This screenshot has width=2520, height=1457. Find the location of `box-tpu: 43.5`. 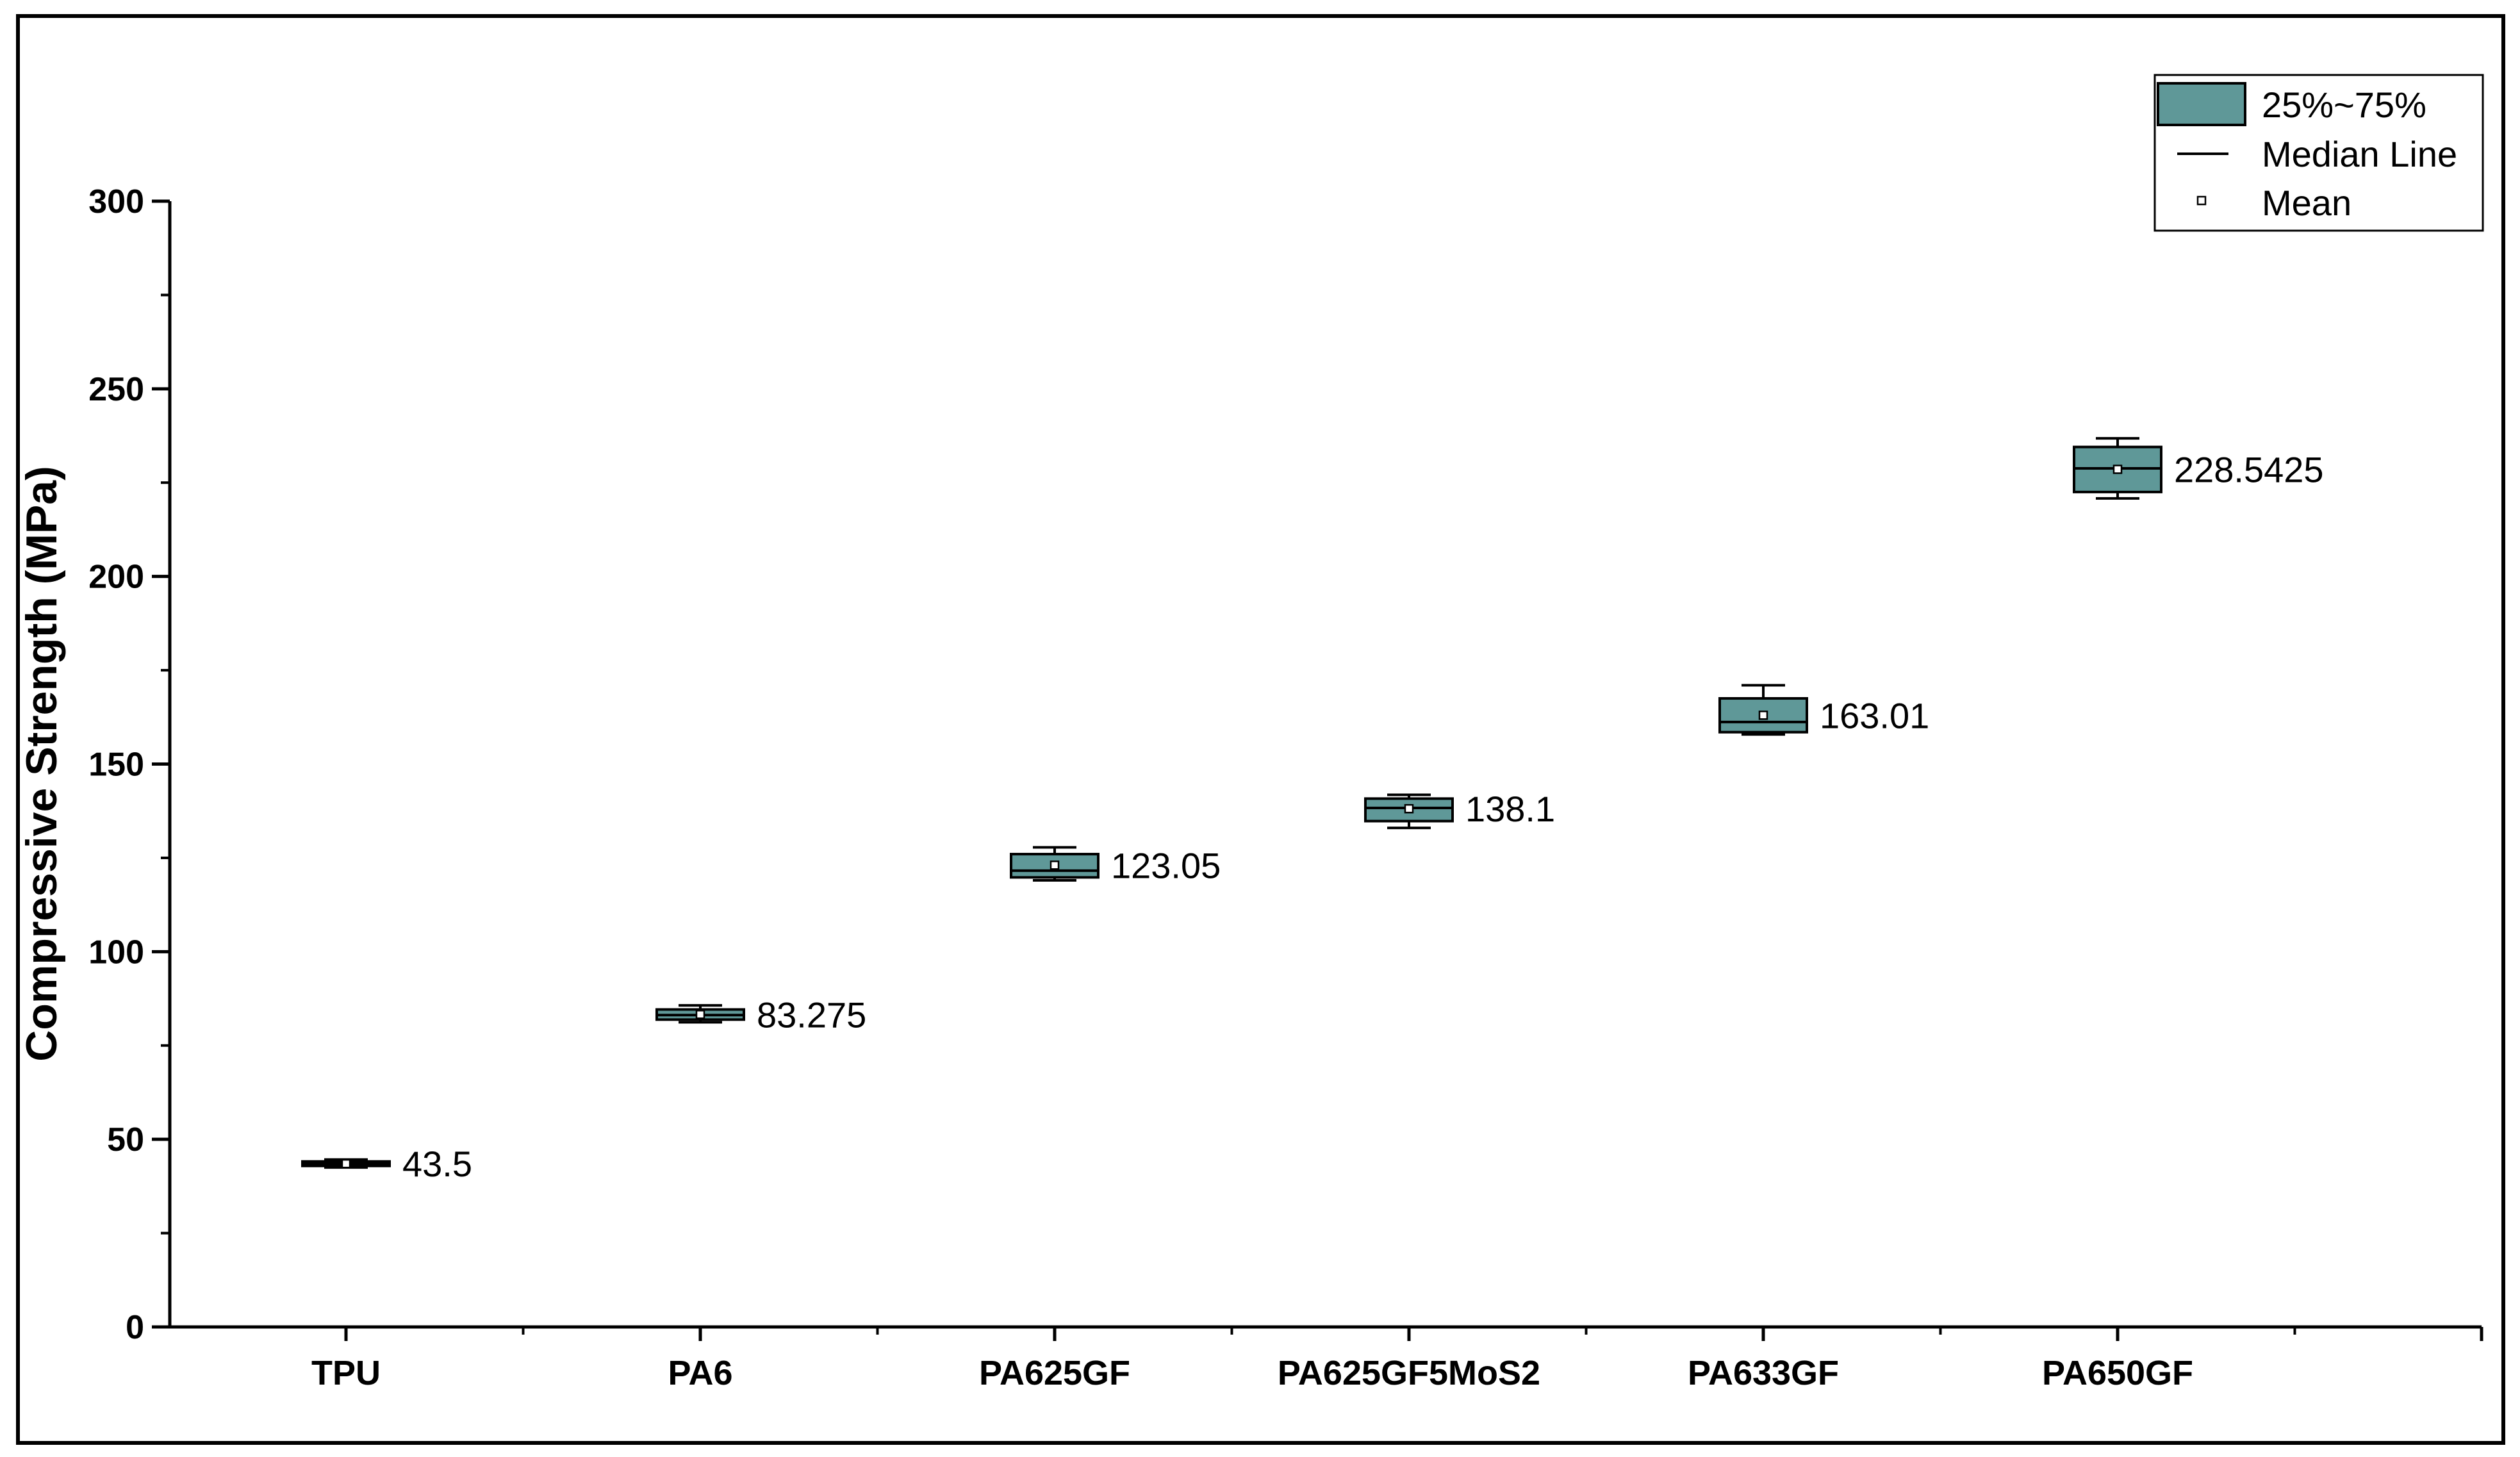

box-tpu: 43.5 is located at coordinates (387, 1164).